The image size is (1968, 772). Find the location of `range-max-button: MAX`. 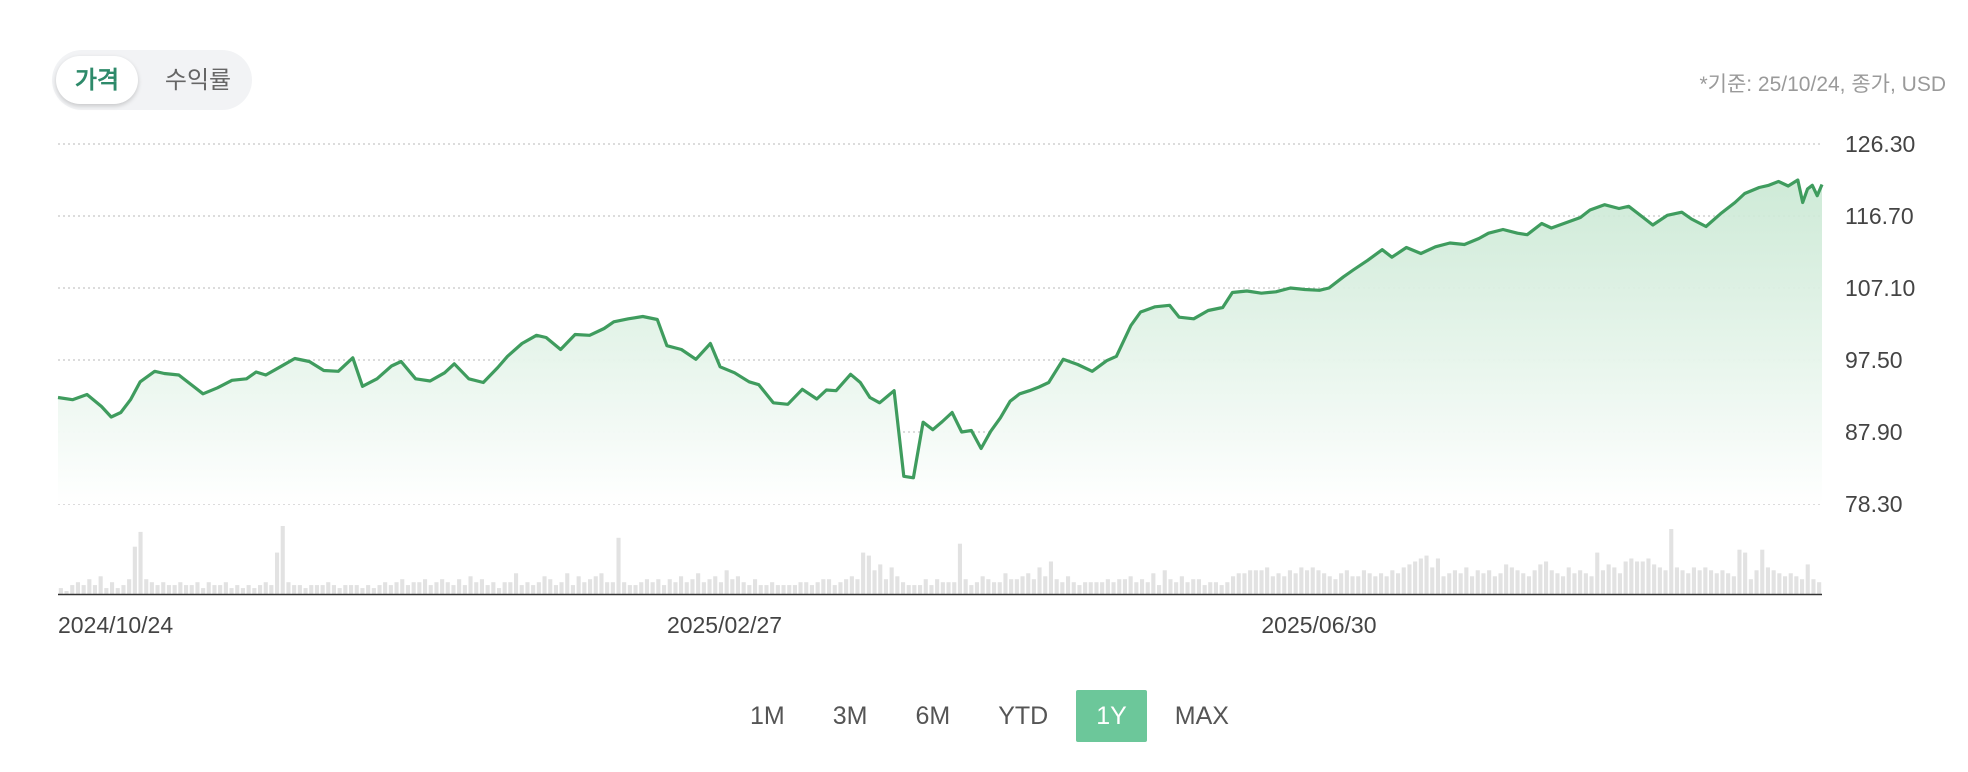

range-max-button: MAX is located at coordinates (1201, 716).